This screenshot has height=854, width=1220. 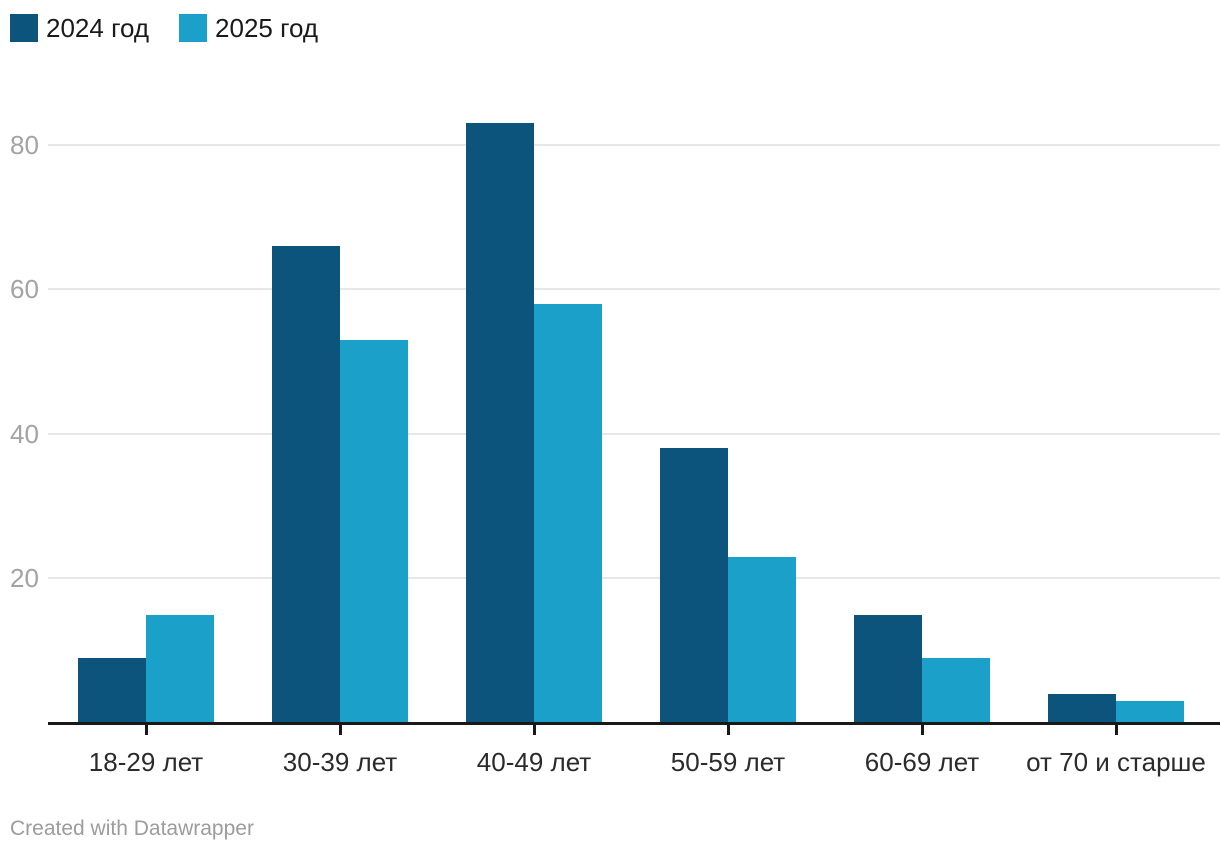 I want to click on y-axis-tick-label-80: 80, so click(x=24, y=144).